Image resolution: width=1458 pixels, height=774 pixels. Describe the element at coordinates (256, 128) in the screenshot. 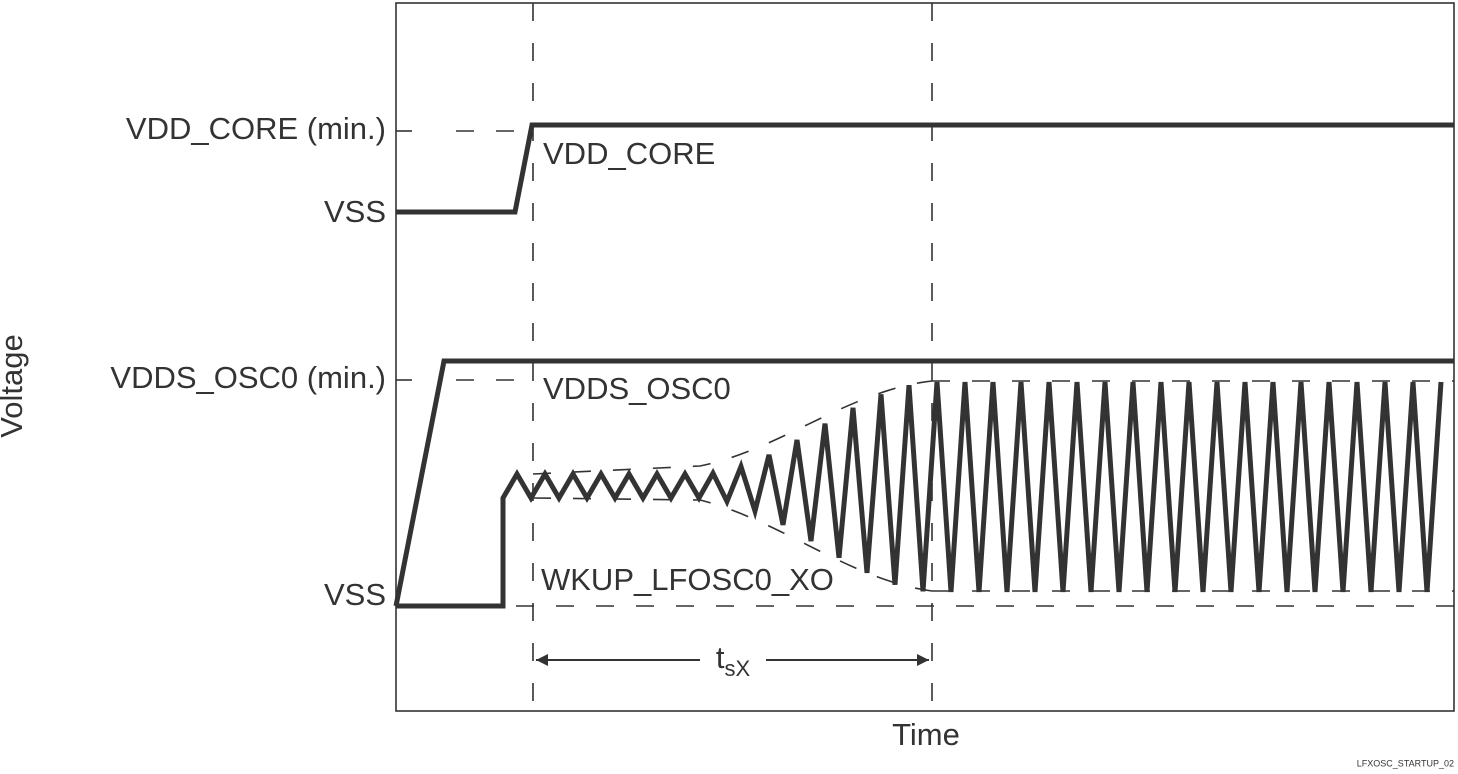

I see `level-label: VDD_CORE (min.)` at that location.